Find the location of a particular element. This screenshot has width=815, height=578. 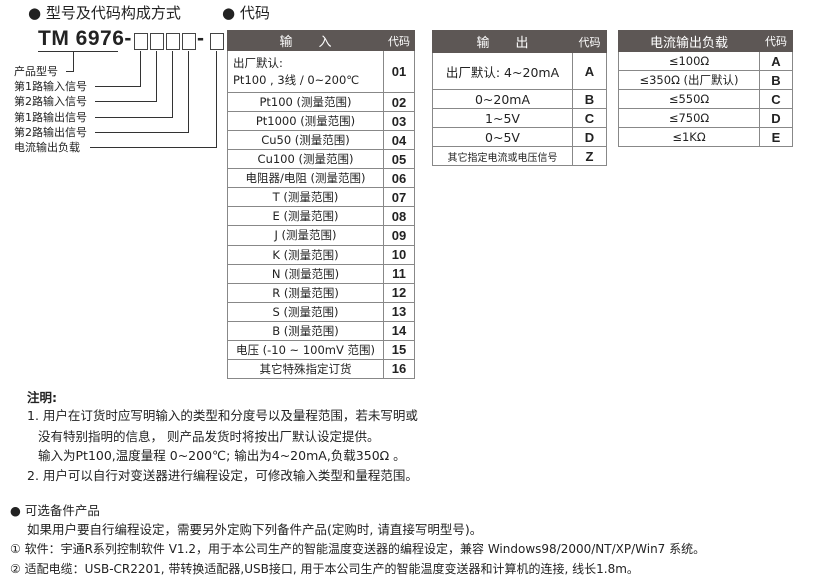

row-label: N (测量范围) is located at coordinates (305, 273).